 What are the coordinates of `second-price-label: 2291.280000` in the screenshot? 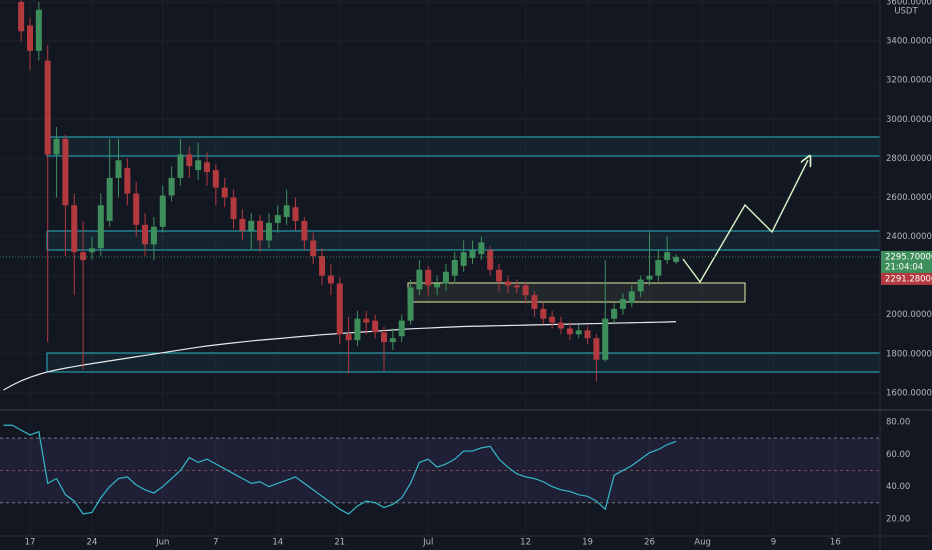 It's located at (908, 279).